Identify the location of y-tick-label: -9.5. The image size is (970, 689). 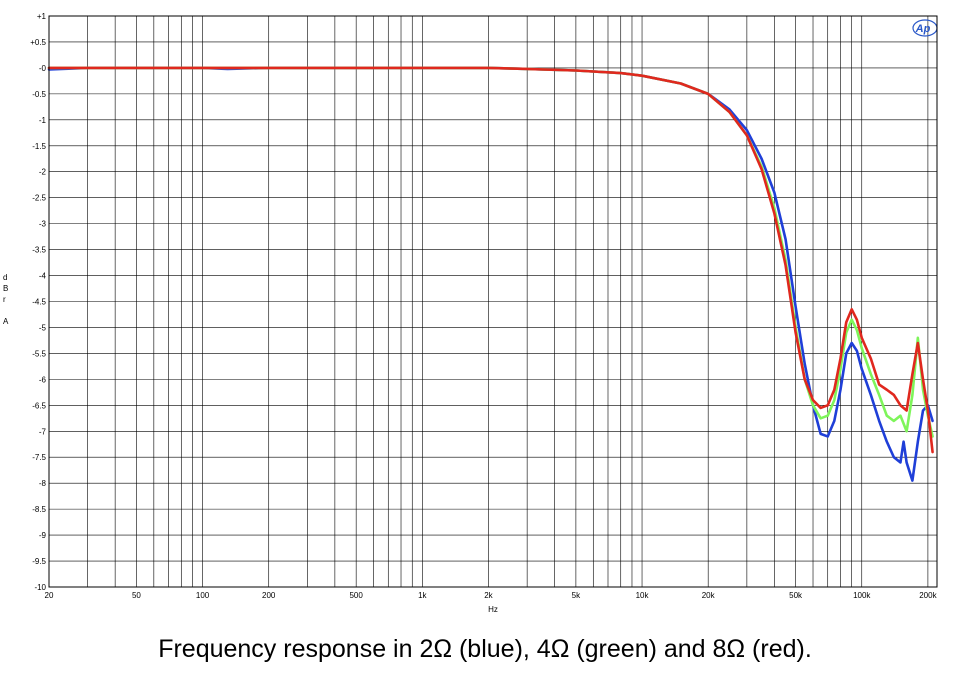
(39, 561).